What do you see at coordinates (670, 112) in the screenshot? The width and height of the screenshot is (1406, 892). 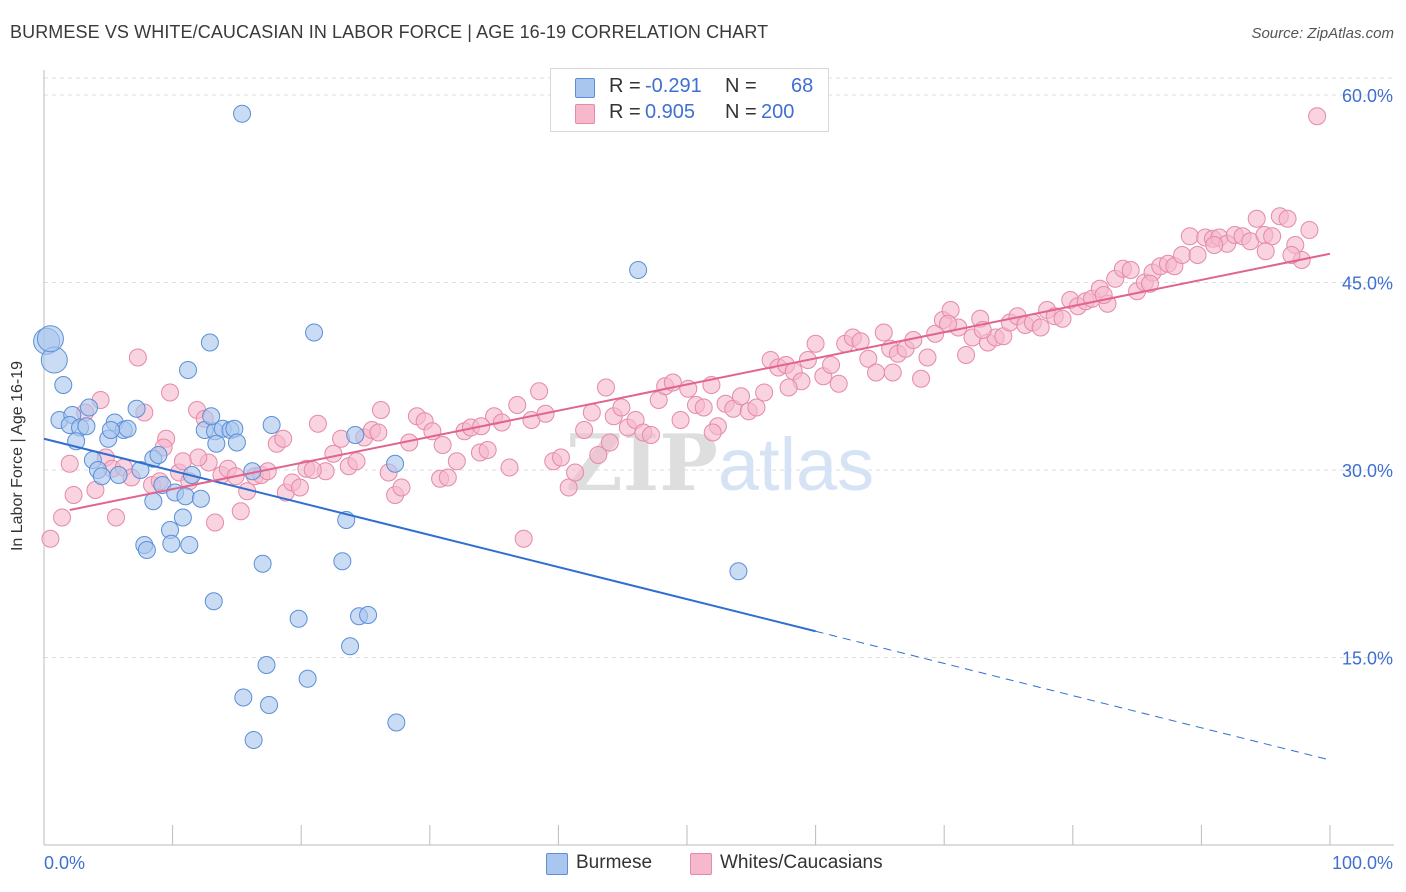 I see `white-r-value: 0.905` at bounding box center [670, 112].